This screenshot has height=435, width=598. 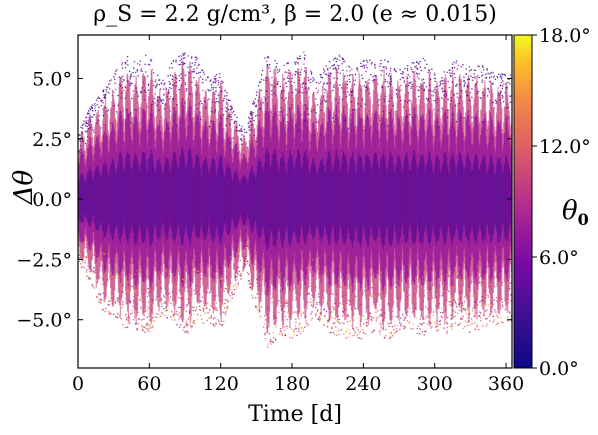 What do you see at coordinates (149, 384) in the screenshot?
I see `x-tick-label: 60` at bounding box center [149, 384].